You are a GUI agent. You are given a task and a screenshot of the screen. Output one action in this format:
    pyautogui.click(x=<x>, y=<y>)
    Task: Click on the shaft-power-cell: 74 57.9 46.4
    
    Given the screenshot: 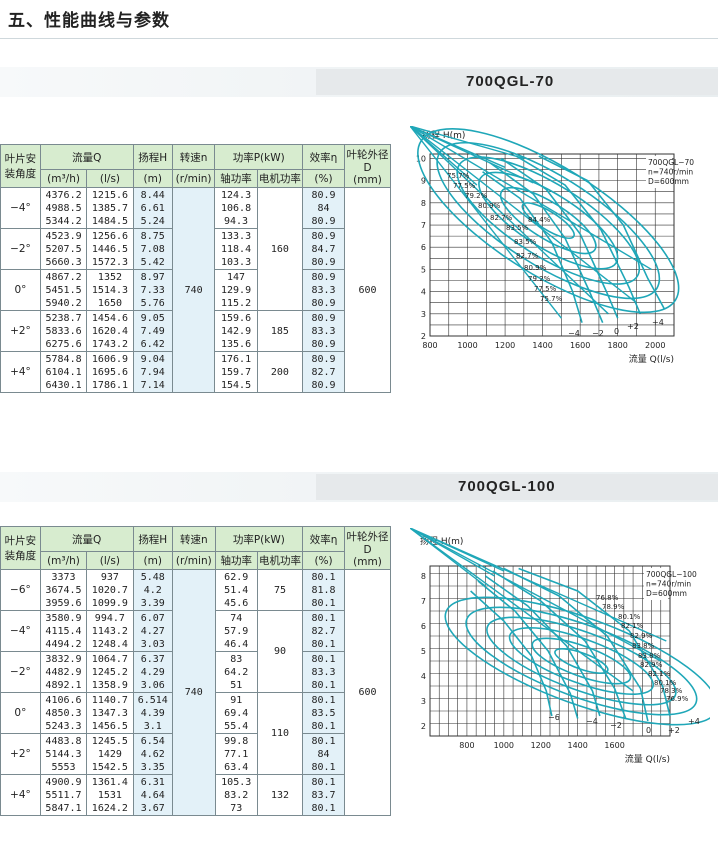 What is the action you would take?
    pyautogui.click(x=236, y=631)
    